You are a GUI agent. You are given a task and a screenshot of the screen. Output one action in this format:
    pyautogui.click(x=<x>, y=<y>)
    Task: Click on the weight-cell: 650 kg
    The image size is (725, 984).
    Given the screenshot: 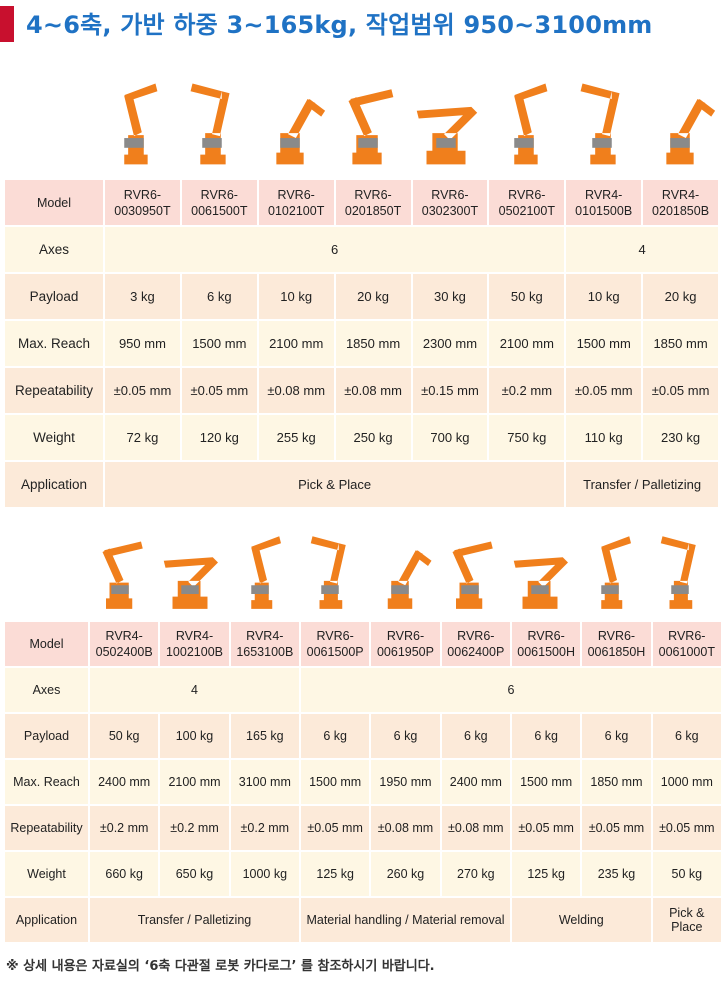 What is the action you would take?
    pyautogui.click(x=194, y=874)
    